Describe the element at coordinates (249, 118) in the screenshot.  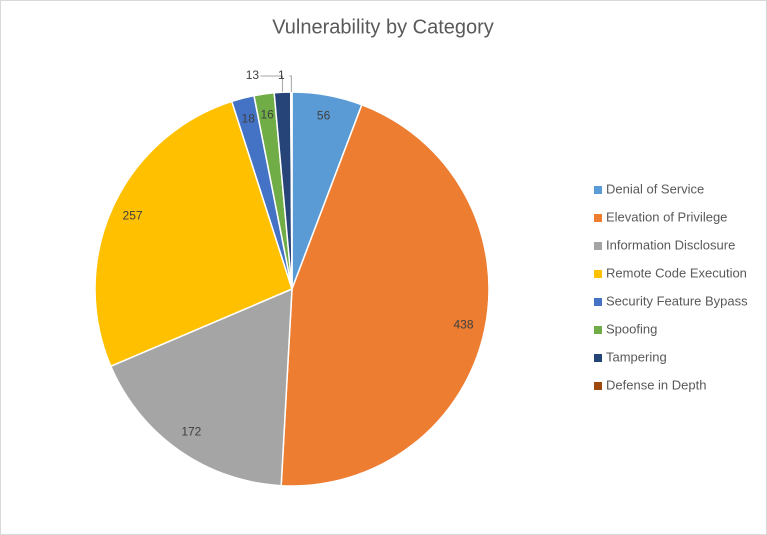
I see `data-label: 18` at that location.